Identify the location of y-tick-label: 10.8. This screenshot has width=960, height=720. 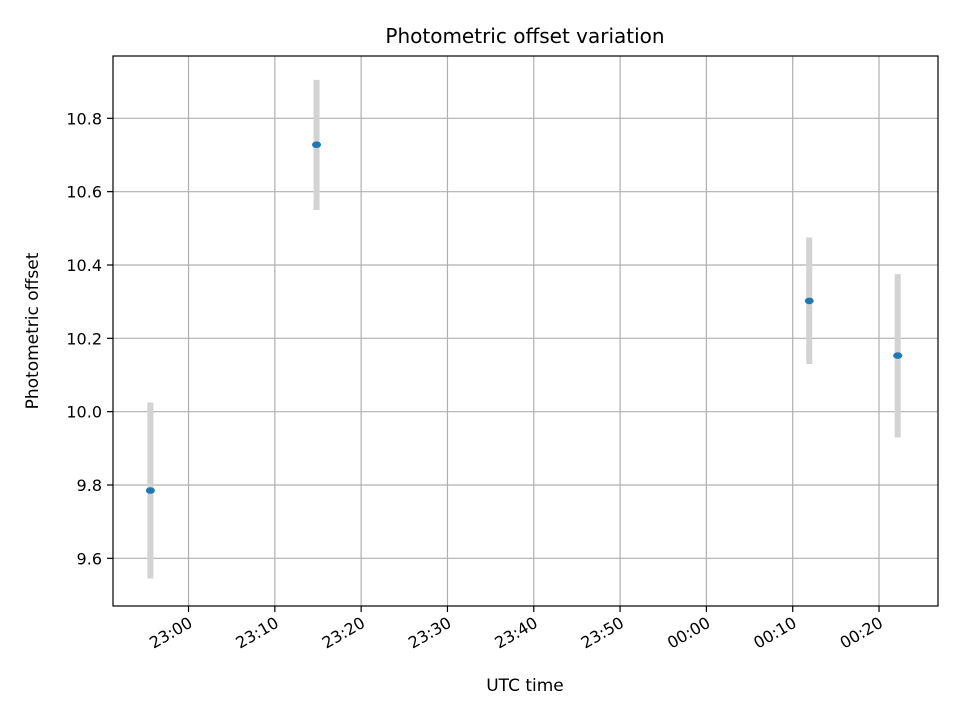
(84, 118).